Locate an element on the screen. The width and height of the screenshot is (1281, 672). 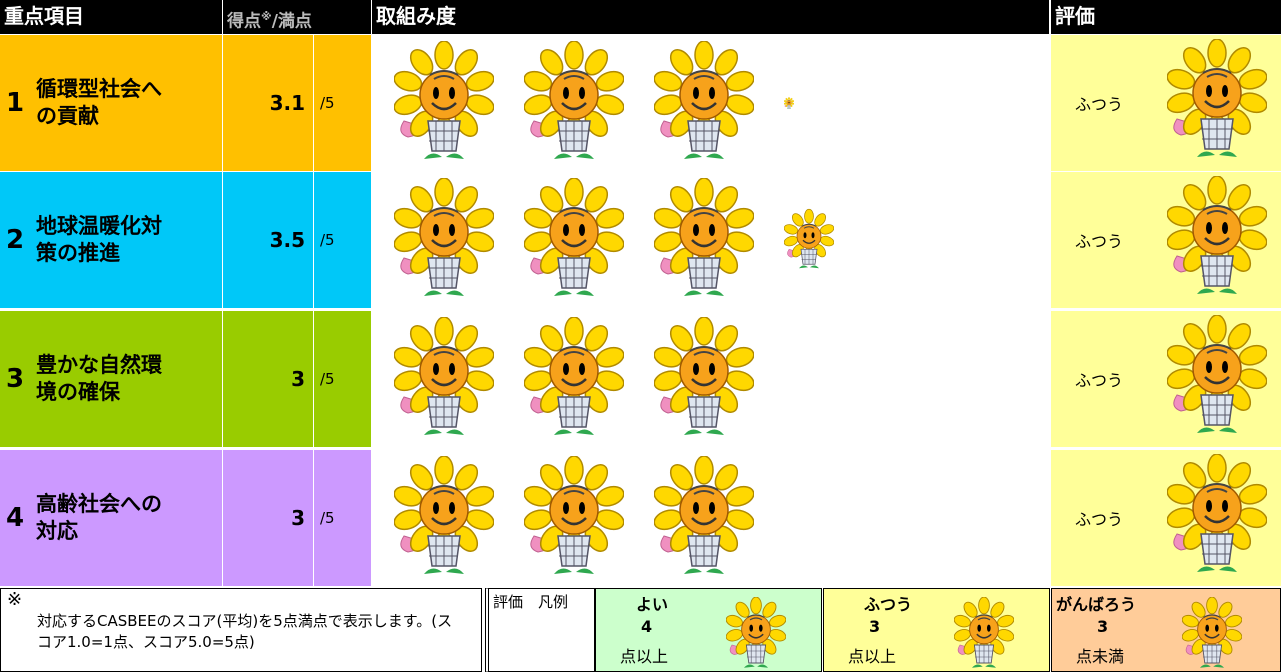
header-effort: 取組み度 is located at coordinates (710, 17).